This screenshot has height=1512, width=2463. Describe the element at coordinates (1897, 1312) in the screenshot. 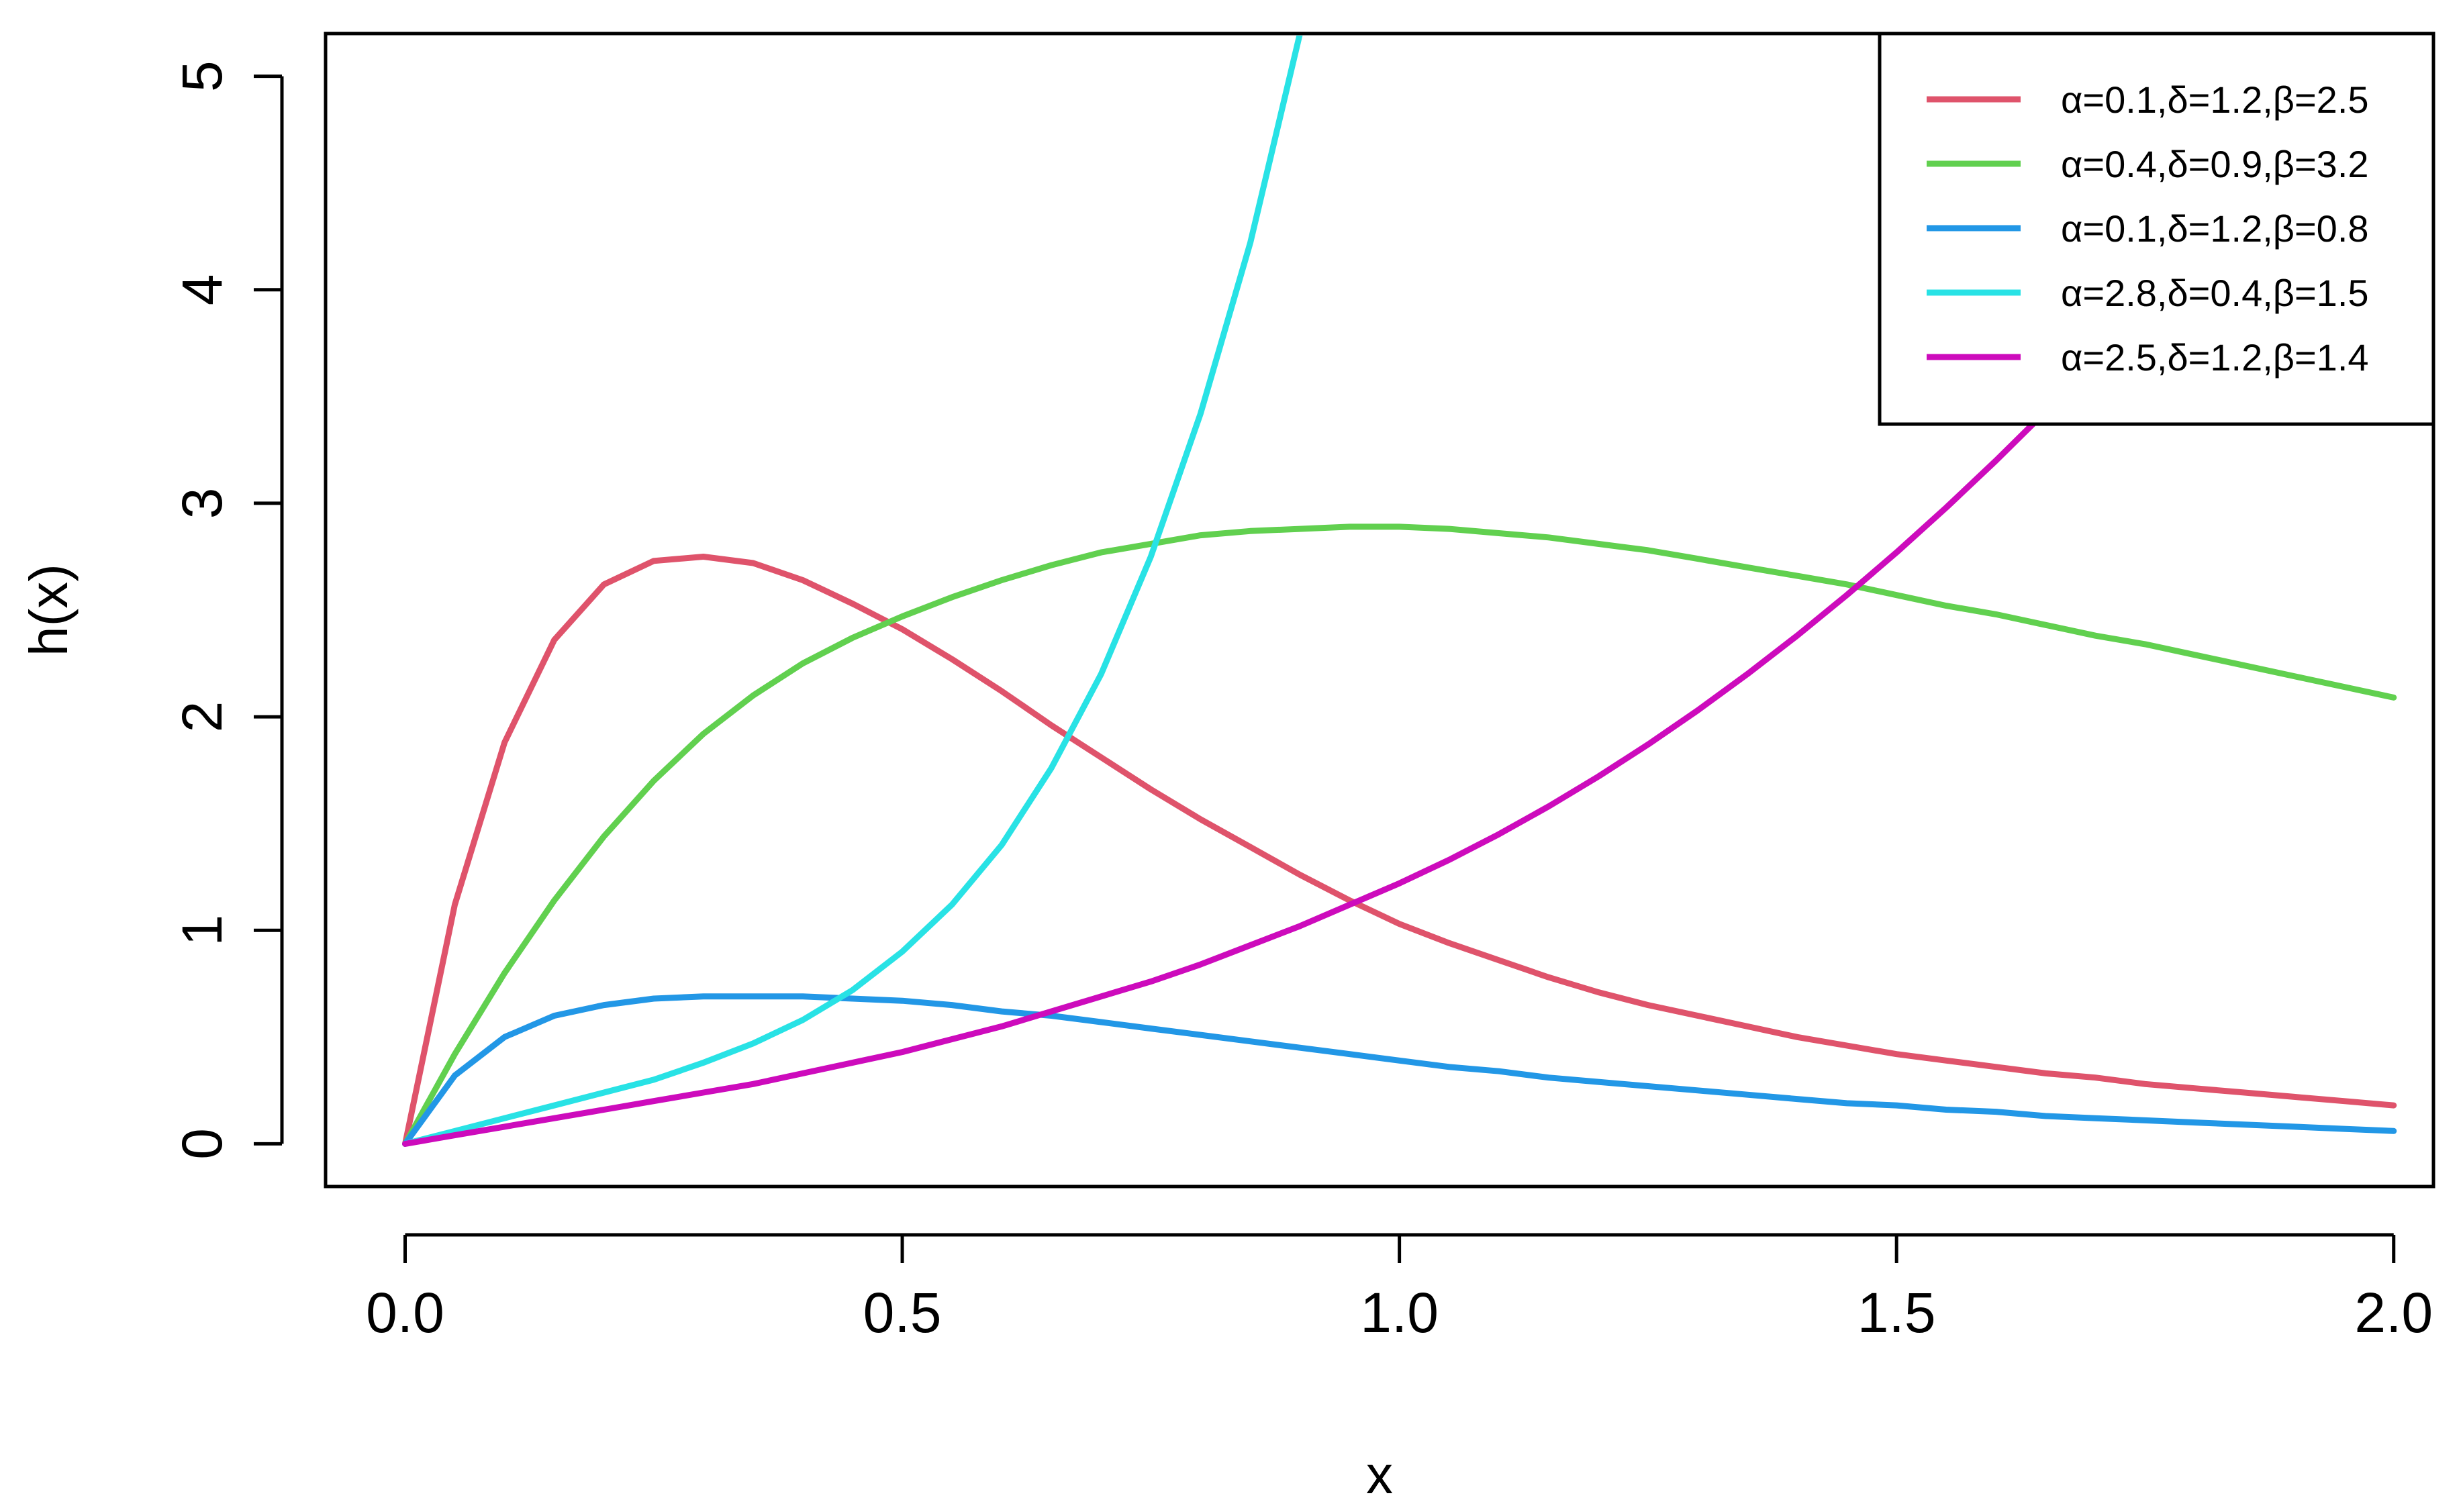

I see `x-tick-label: 1.5` at that location.